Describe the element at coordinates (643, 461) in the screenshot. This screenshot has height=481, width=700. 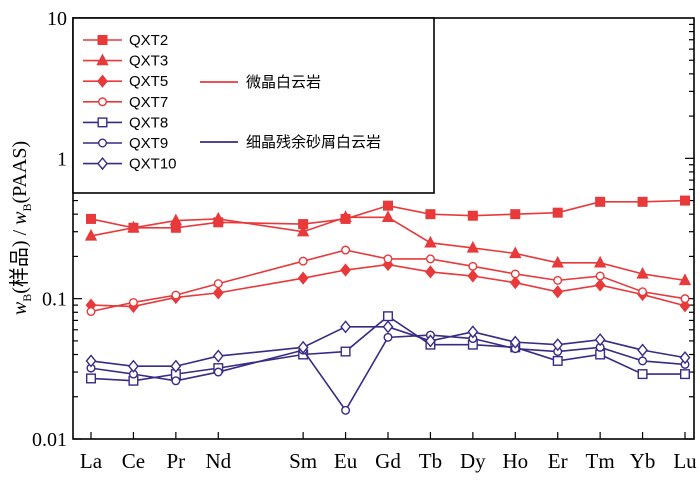
I see `x-tick-label: Yb` at that location.